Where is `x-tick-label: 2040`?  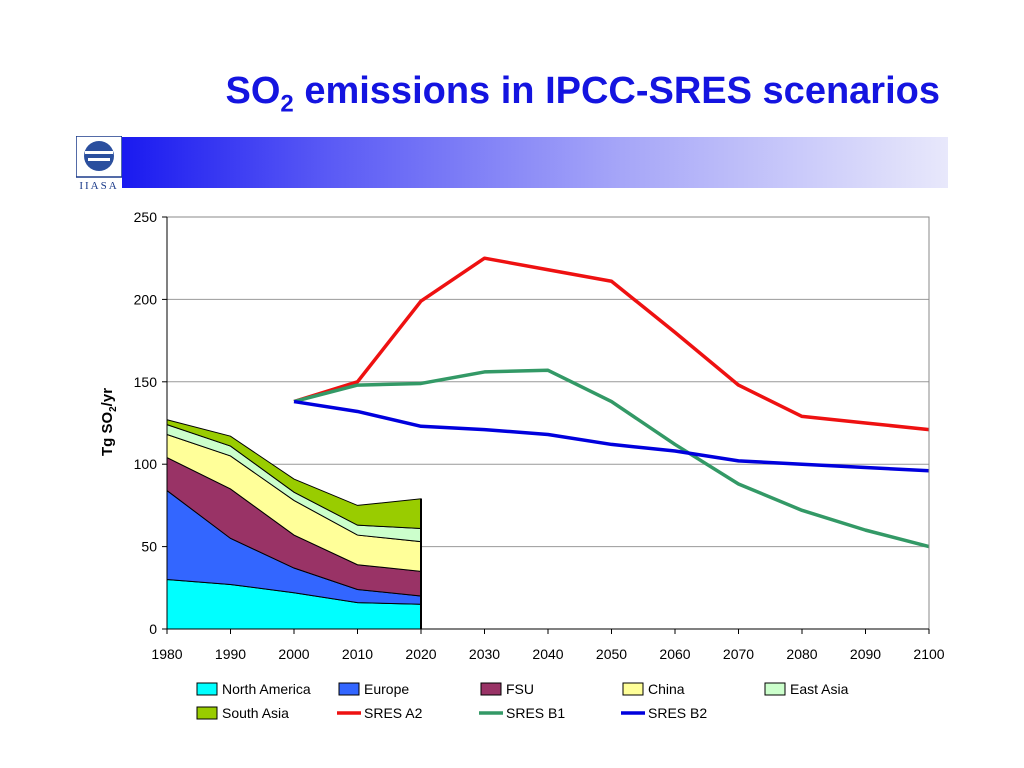
x-tick-label: 2040 is located at coordinates (547, 654).